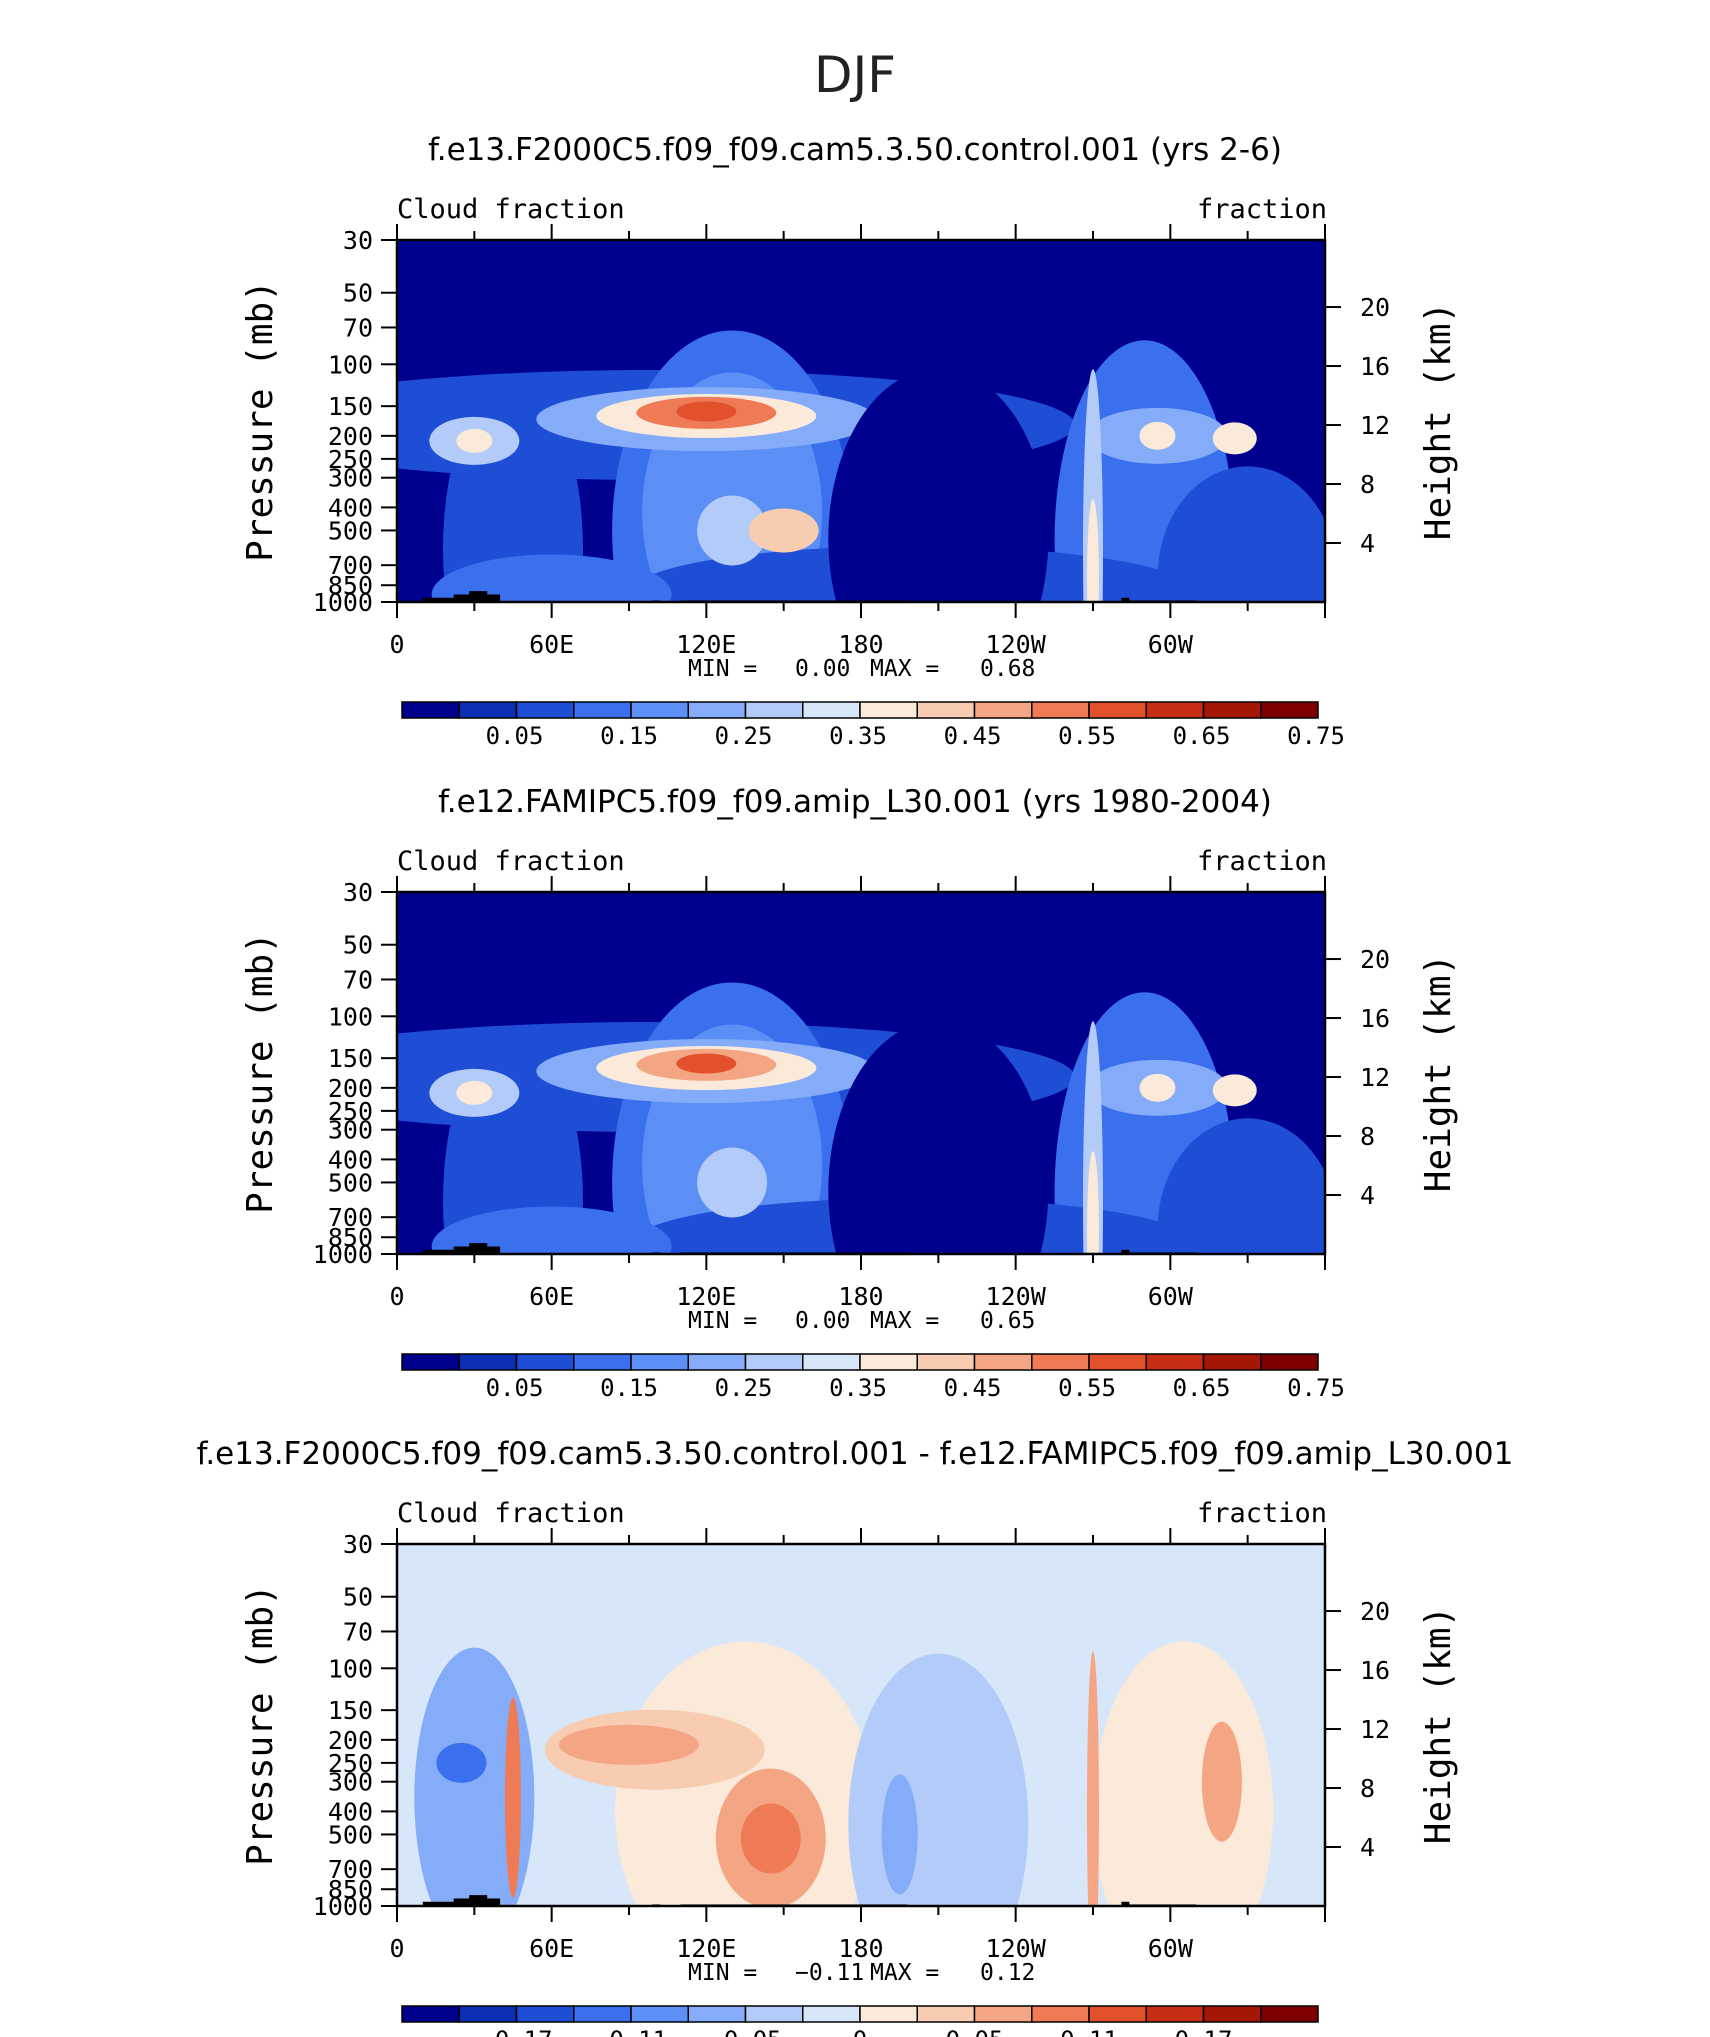 The height and width of the screenshot is (2037, 1710). I want to click on colorbar-label: 0.65, so click(1202, 736).